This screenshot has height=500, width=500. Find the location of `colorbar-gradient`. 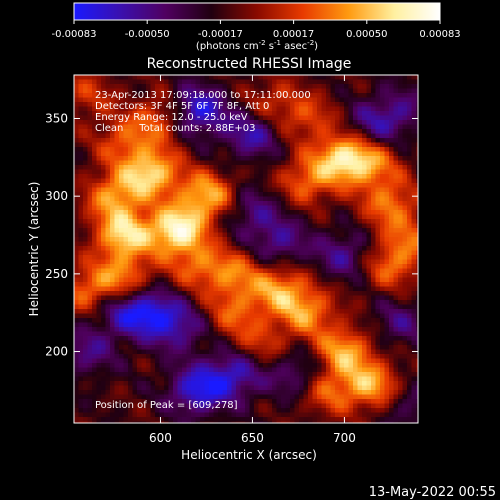

colorbar-gradient is located at coordinates (257, 11).